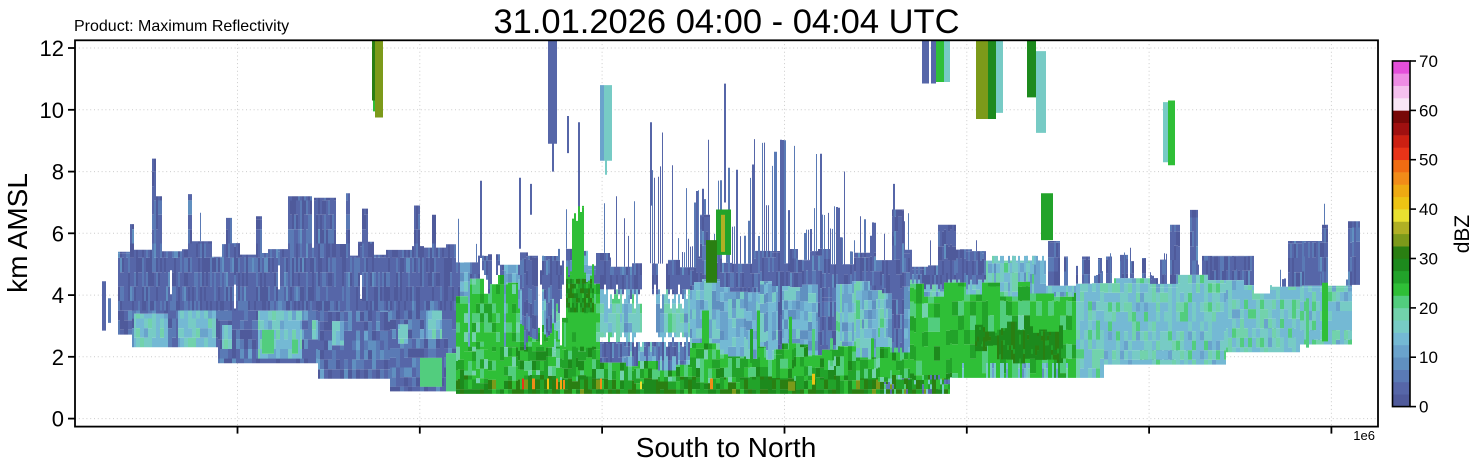  What do you see at coordinates (58, 172) in the screenshot?
I see `svg-text: 8` at bounding box center [58, 172].